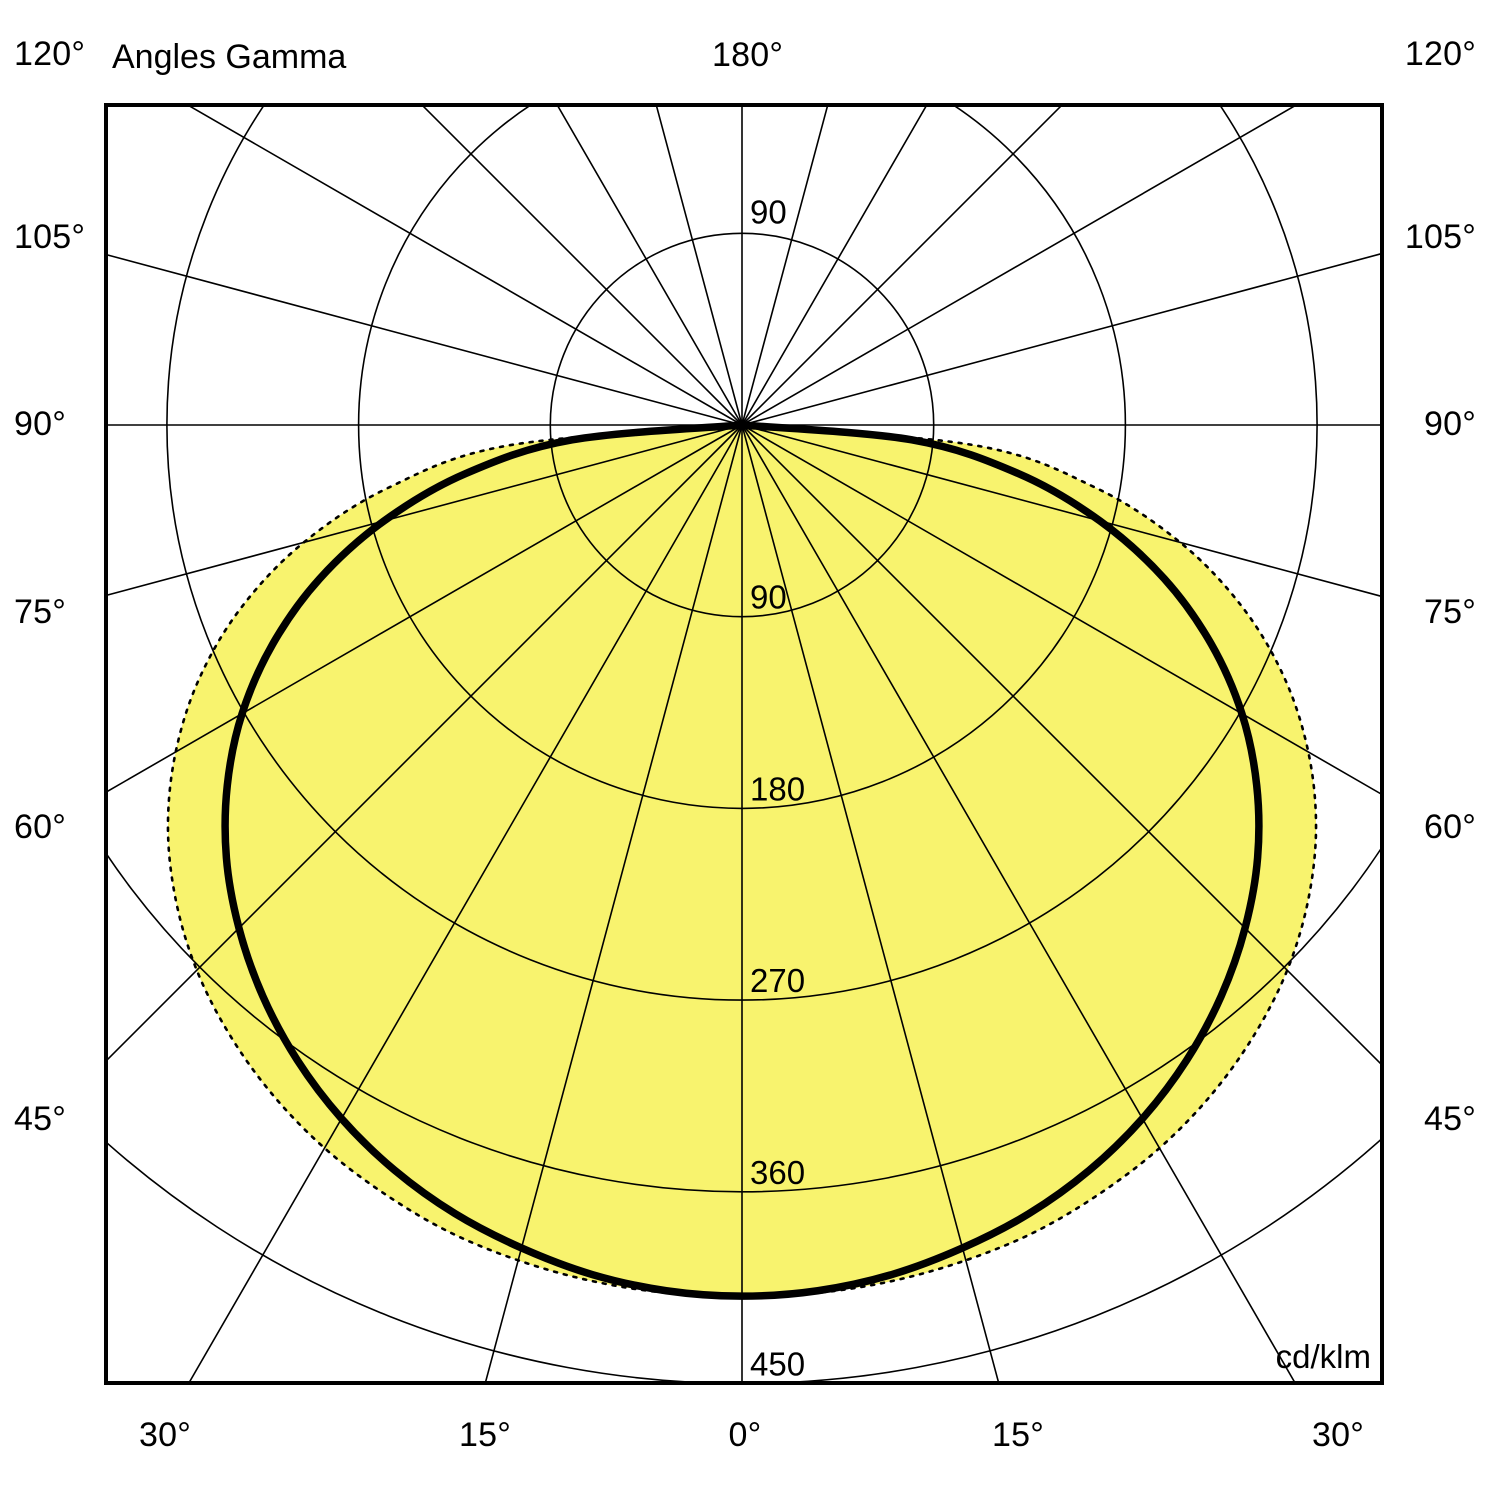 This screenshot has height=1490, width=1490. What do you see at coordinates (1323, 1356) in the screenshot?
I see `unit-label: cd/klm` at bounding box center [1323, 1356].